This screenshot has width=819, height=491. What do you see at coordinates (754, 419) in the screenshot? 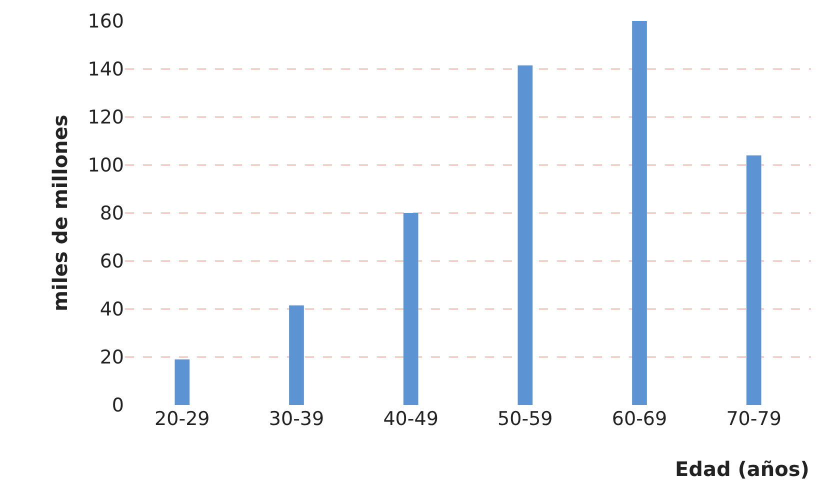
I see `x-tick-label: 70-79` at bounding box center [754, 419].